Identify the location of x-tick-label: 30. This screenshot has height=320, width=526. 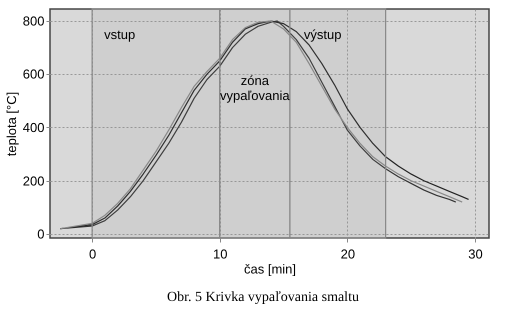
(475, 254).